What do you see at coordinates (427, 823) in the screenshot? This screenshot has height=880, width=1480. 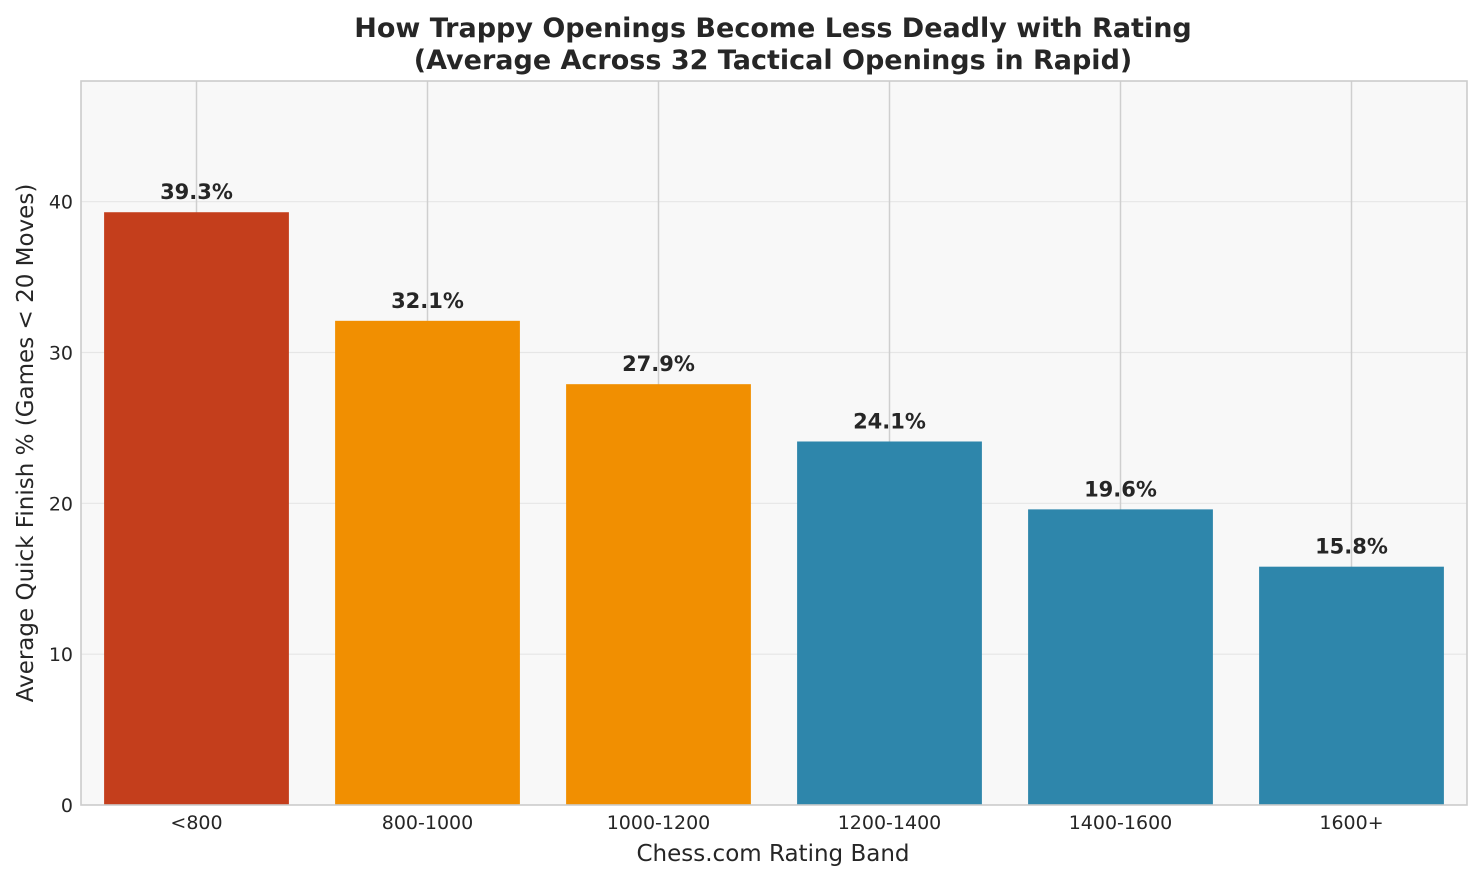 I see `x-tick-label: 800-1000` at bounding box center [427, 823].